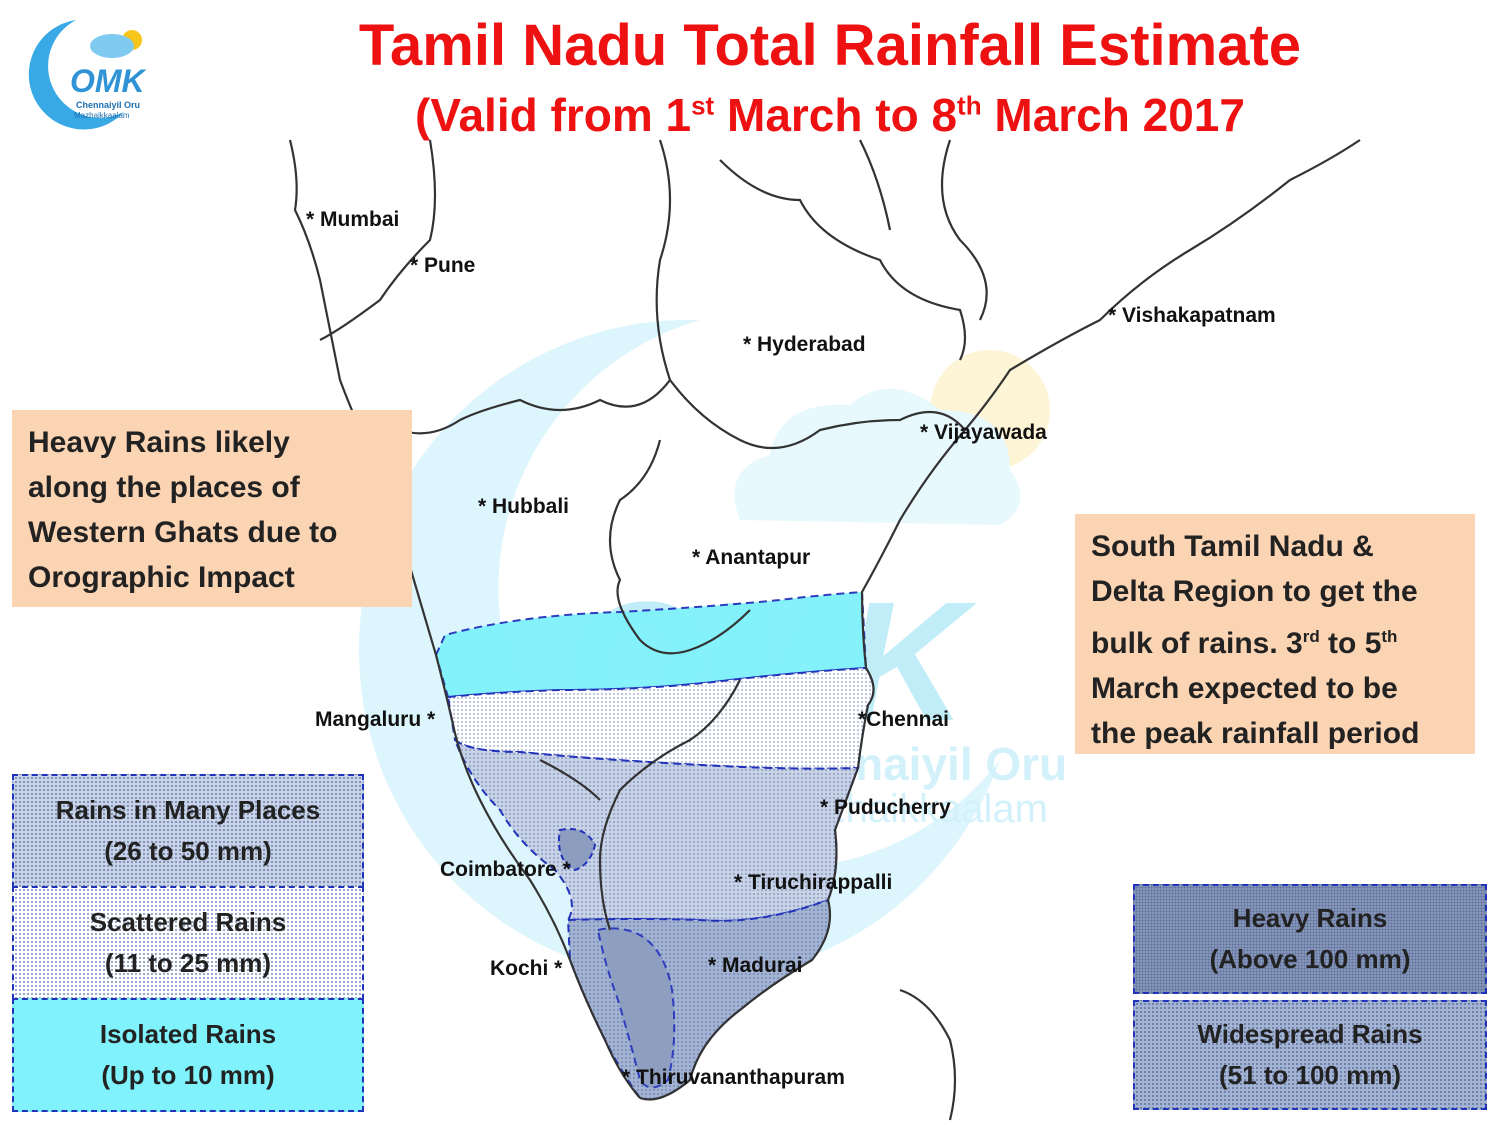  I want to click on cloud-logo-icon, so click(112, 46).